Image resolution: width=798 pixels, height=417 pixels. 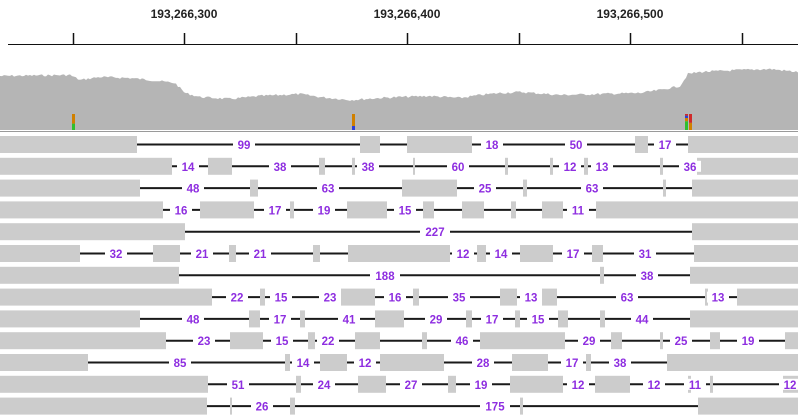 What do you see at coordinates (399, 166) in the screenshot?
I see `read-row: 14 38 38 60 12 13 36` at bounding box center [399, 166].